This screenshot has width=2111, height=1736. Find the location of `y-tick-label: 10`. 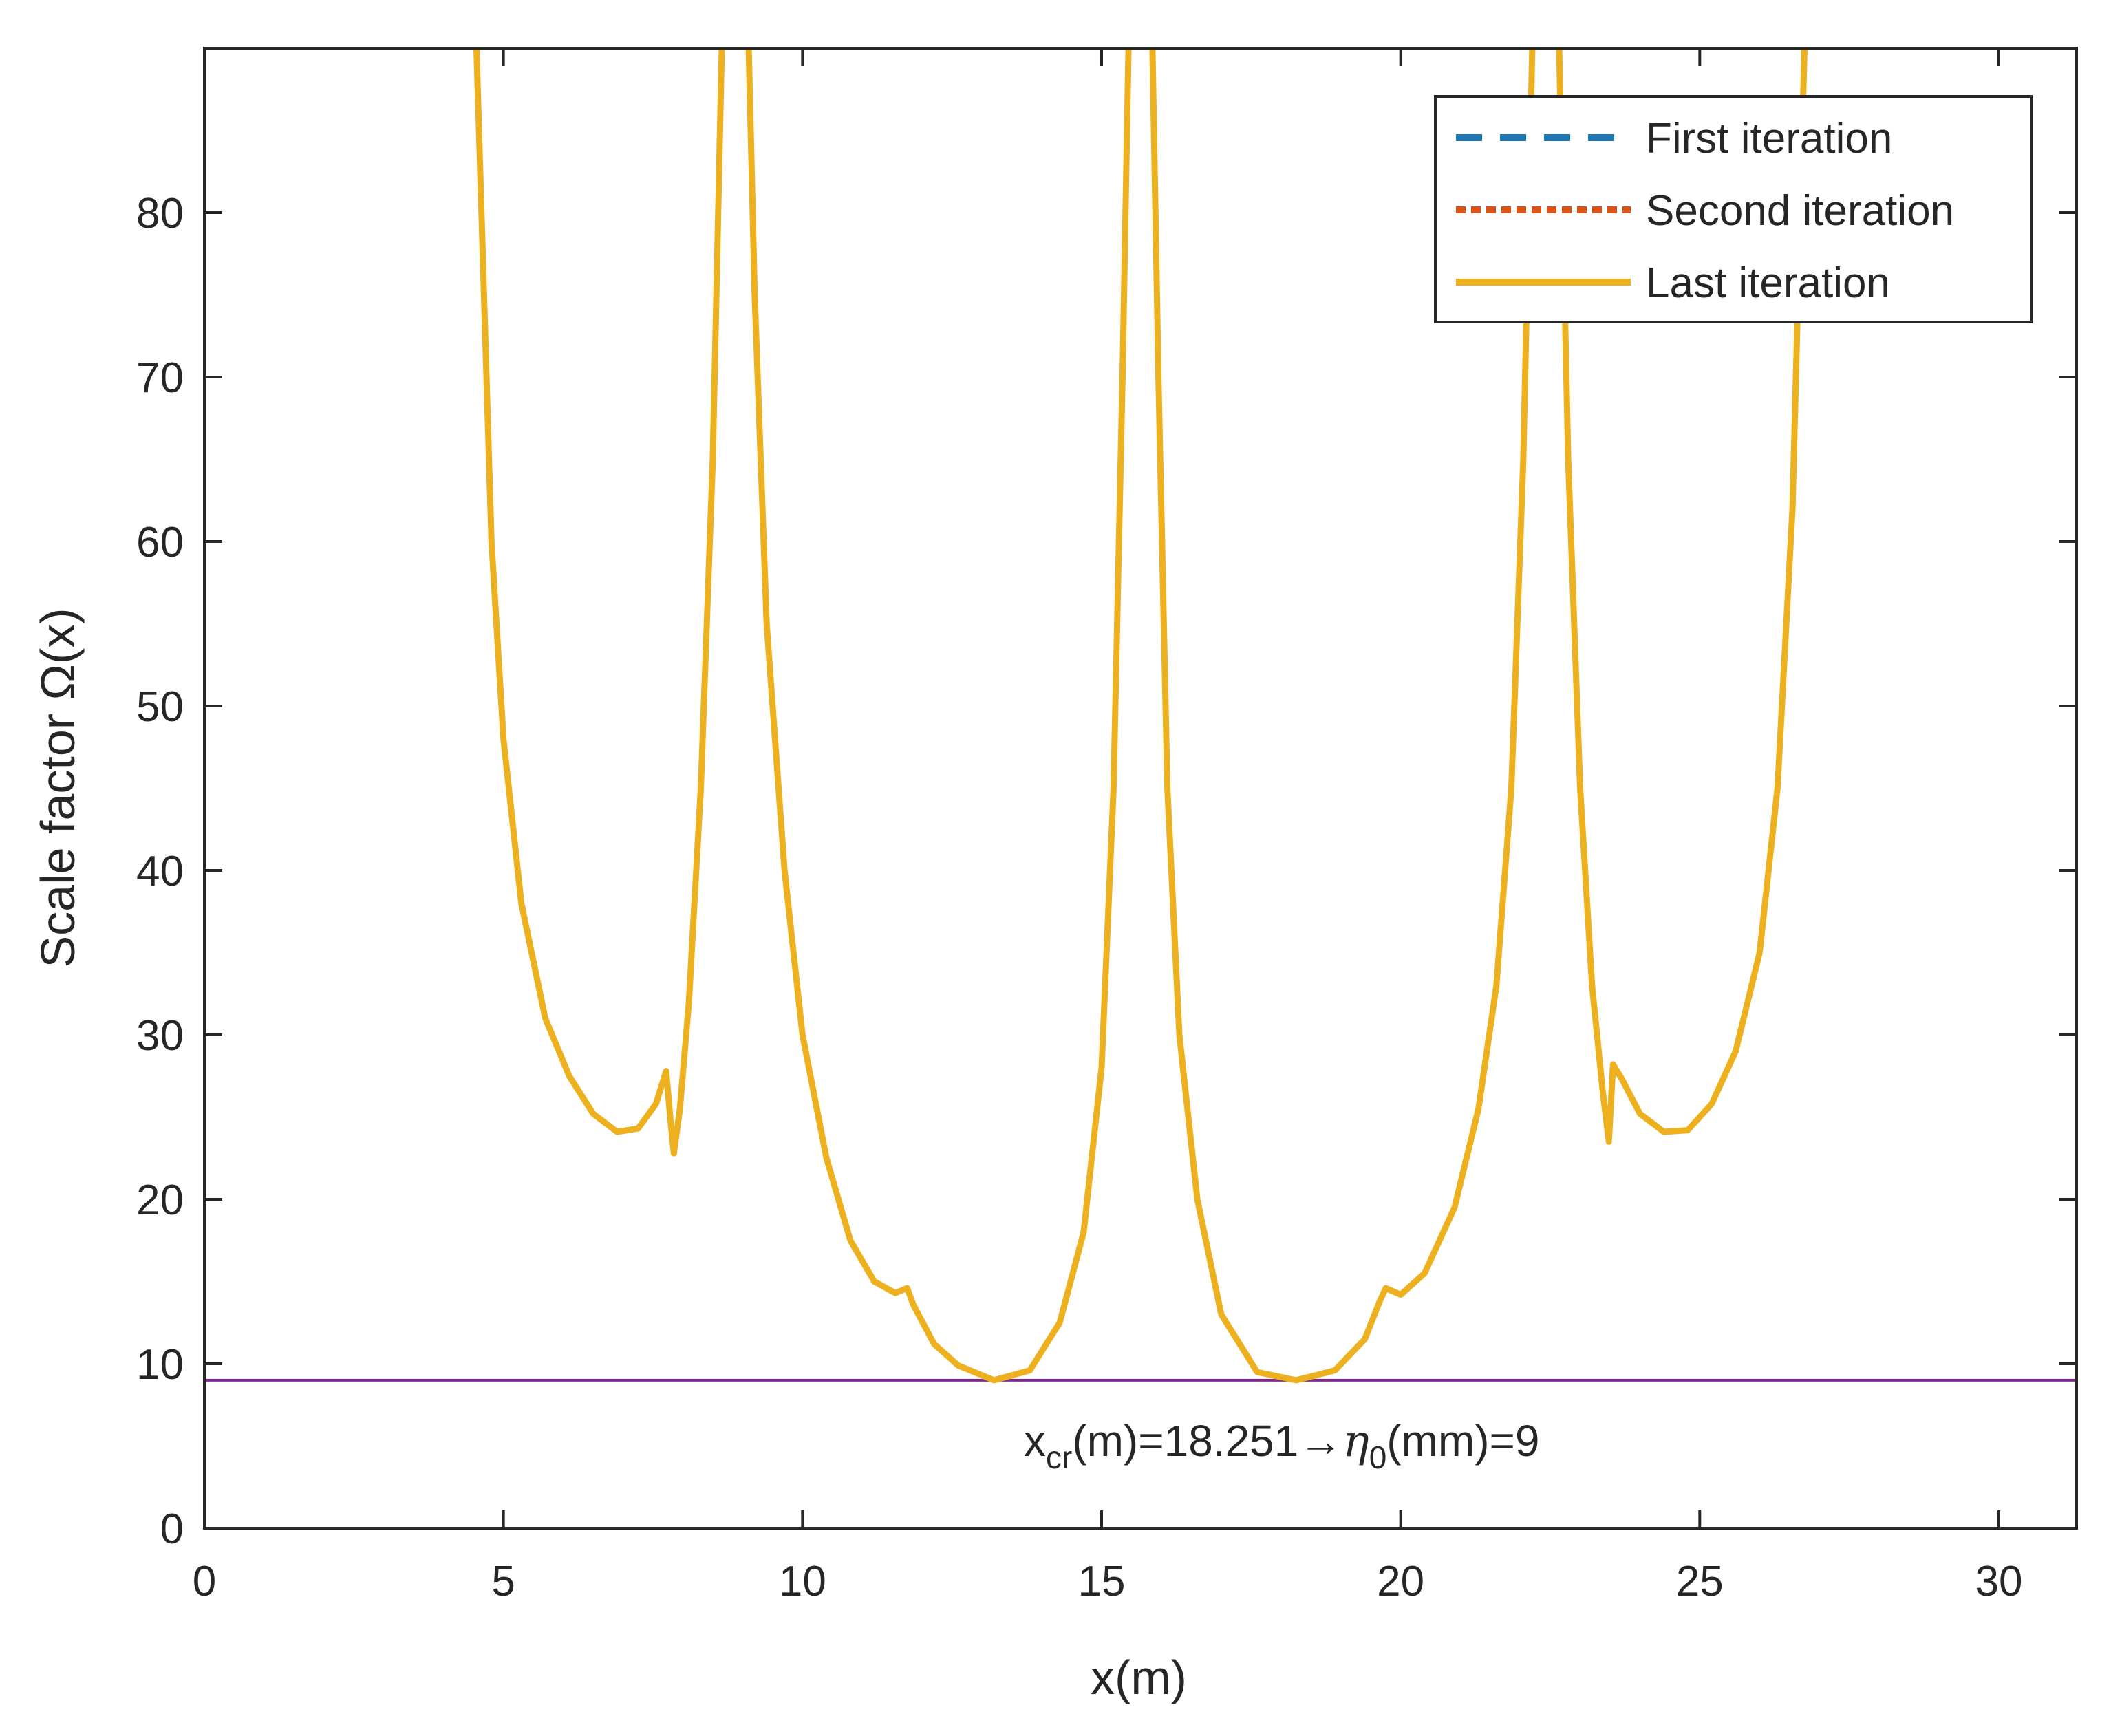

y-tick-label: 10 is located at coordinates (160, 1365).